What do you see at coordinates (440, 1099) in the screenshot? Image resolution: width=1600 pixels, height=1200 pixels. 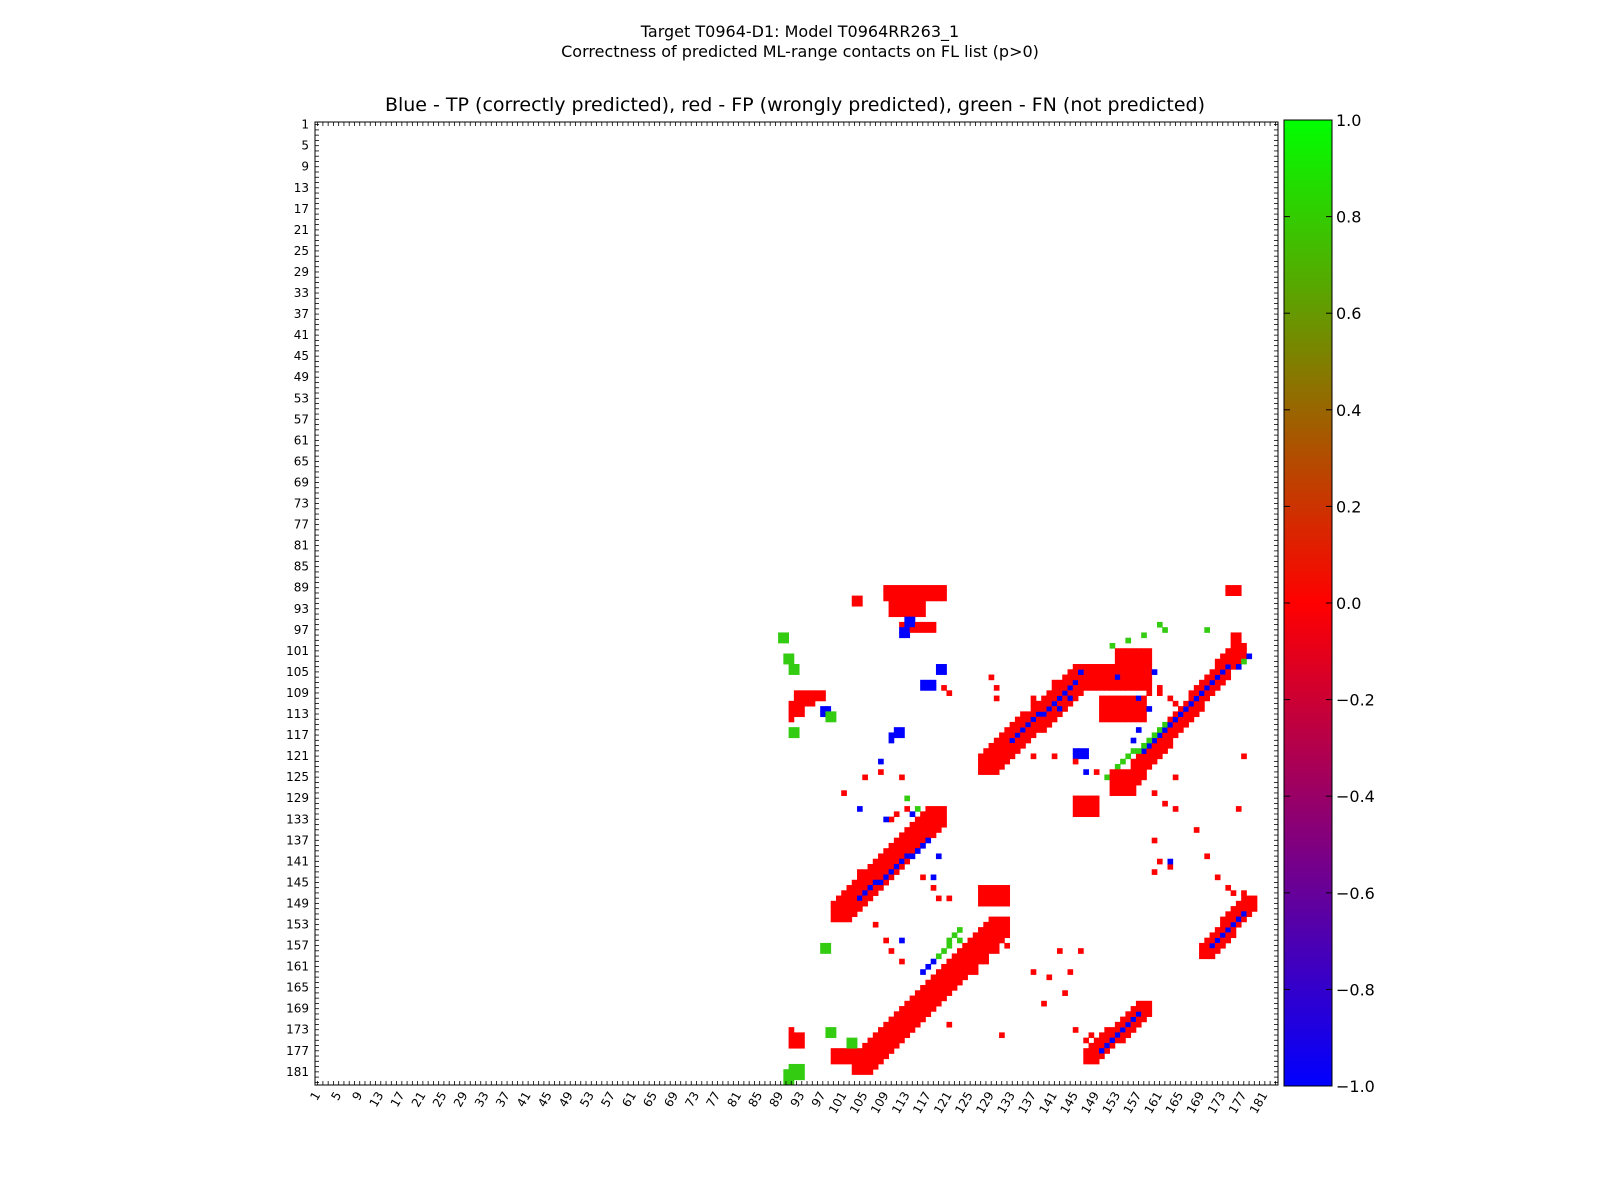 I see `x-tick-label: 25` at bounding box center [440, 1099].